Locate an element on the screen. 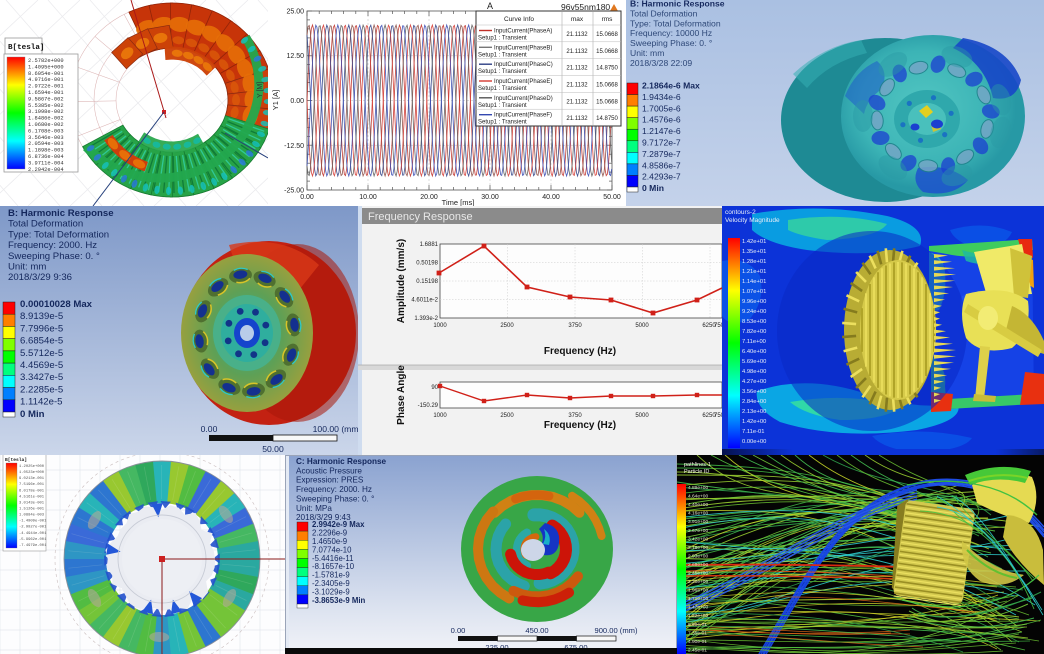  svg-text: 3.1998e-002 is located at coordinates (46, 112).